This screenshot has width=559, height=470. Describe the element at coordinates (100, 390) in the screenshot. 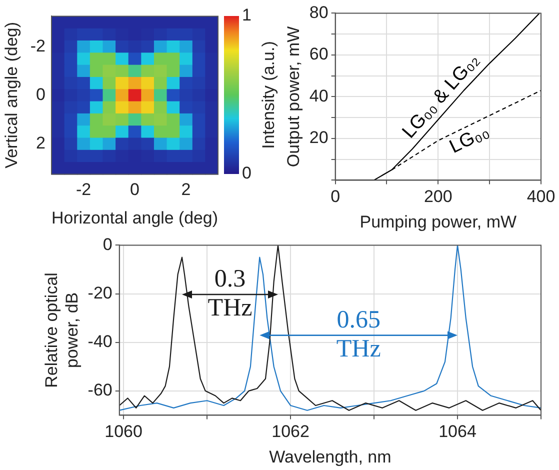

I see `y-tick-label: -60` at that location.